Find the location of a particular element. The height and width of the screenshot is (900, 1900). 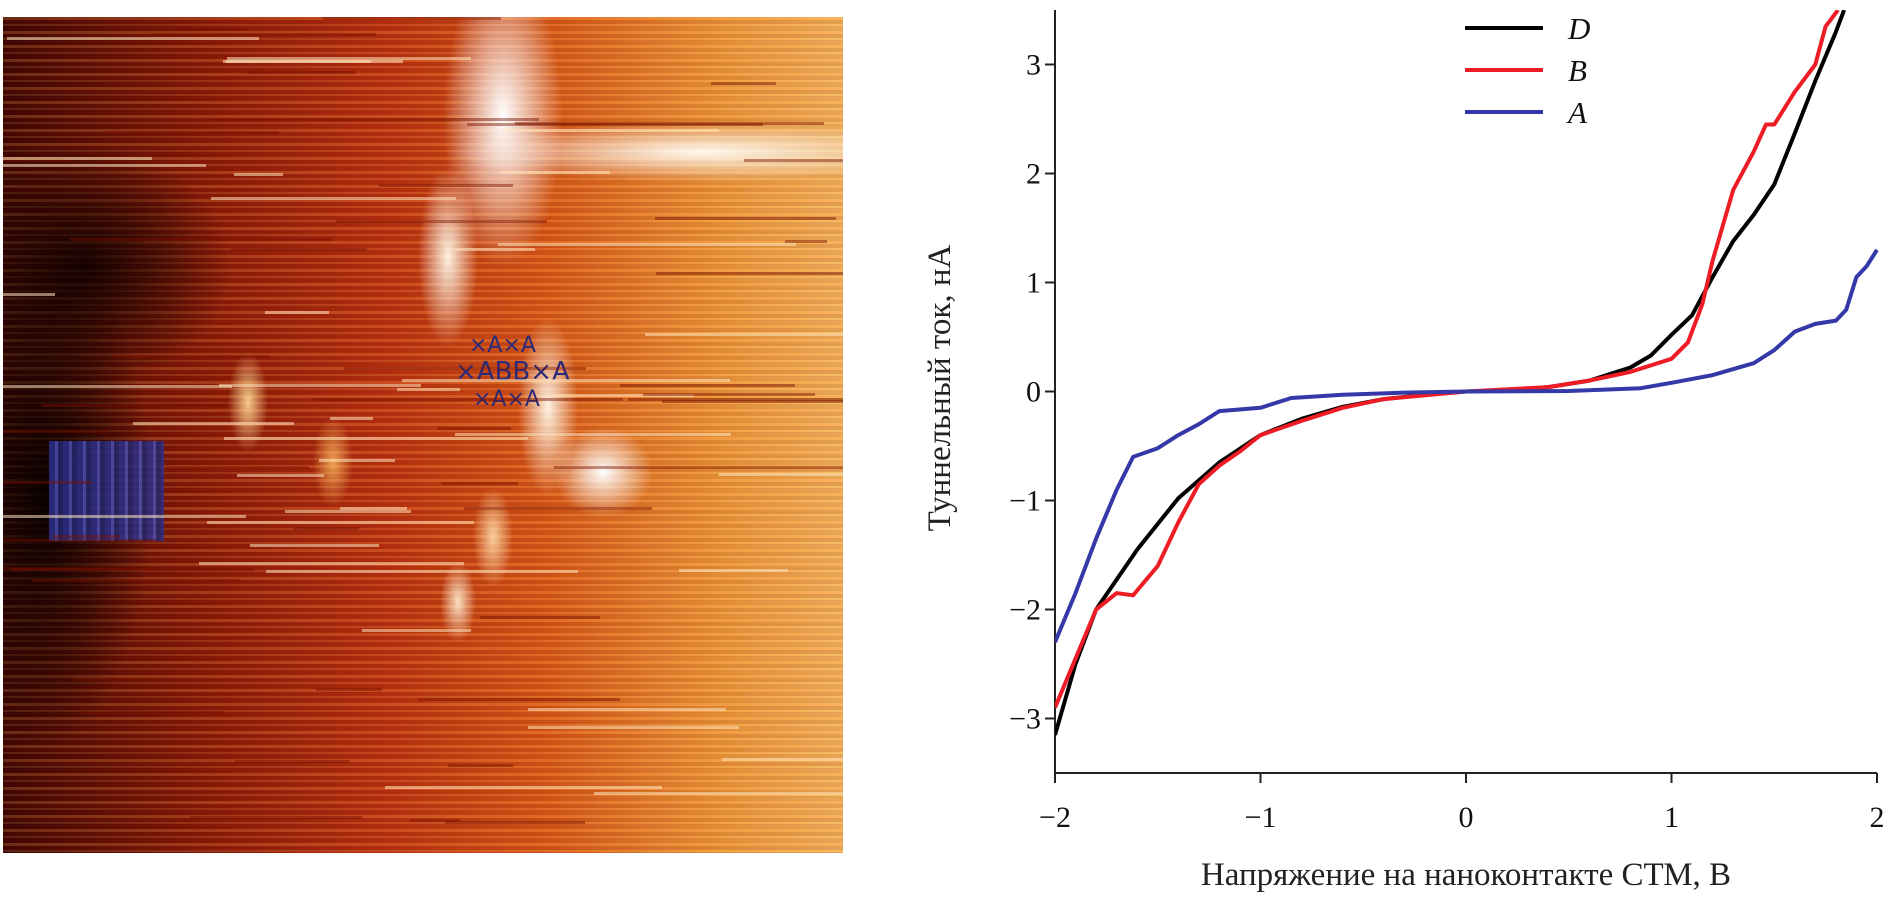

y-tick-label: 0 is located at coordinates (1033, 392).